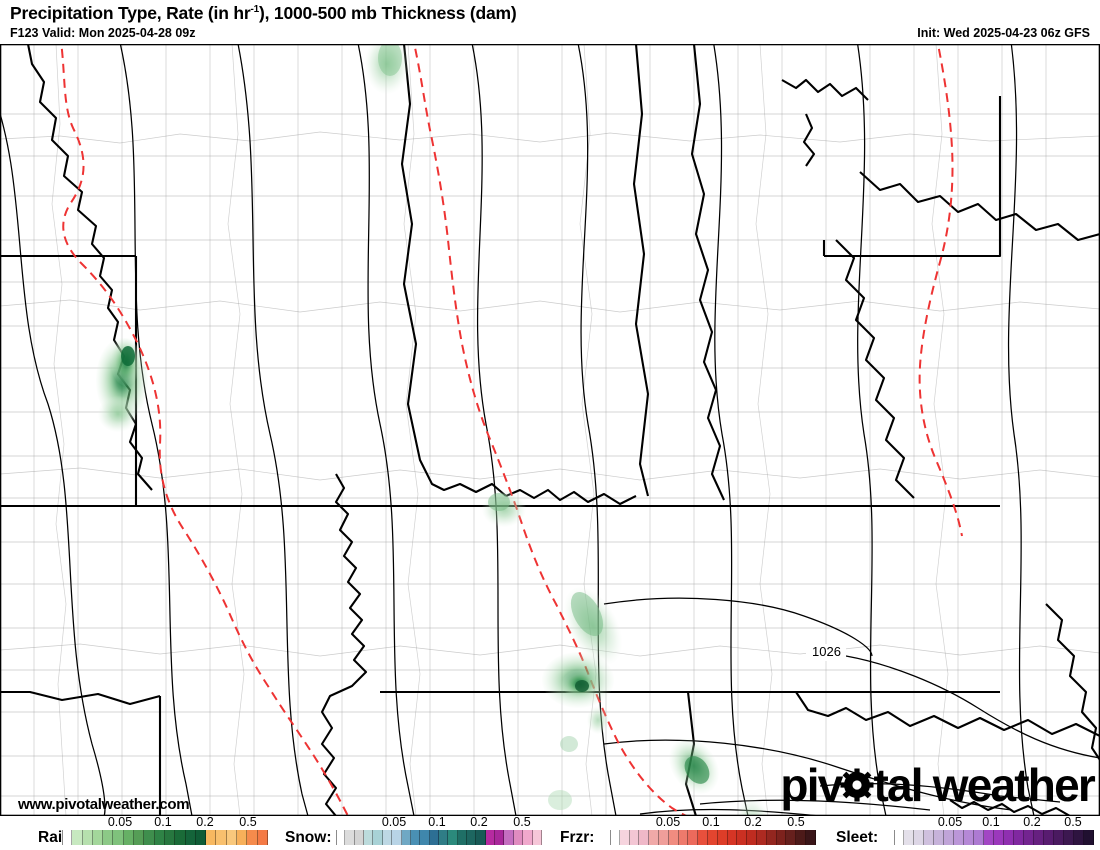 The height and width of the screenshot is (850, 1100). Describe the element at coordinates (1003, 33) in the screenshot. I see `init-time-label: Init: Wed 2025-04-23 06z GFS` at that location.